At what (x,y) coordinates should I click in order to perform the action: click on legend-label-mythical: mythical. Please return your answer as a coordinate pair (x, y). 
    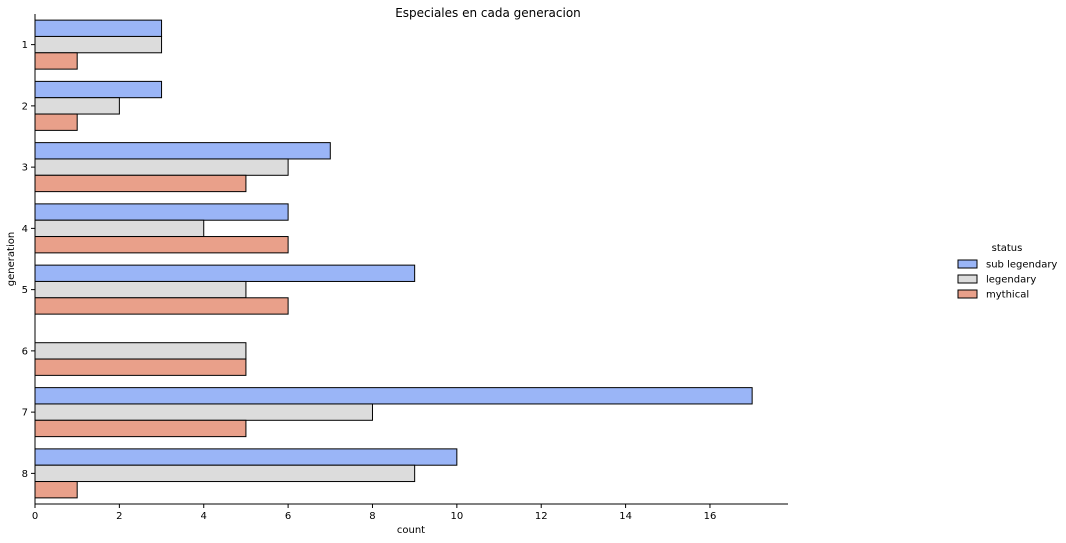
    Looking at the image, I should click on (1007, 295).